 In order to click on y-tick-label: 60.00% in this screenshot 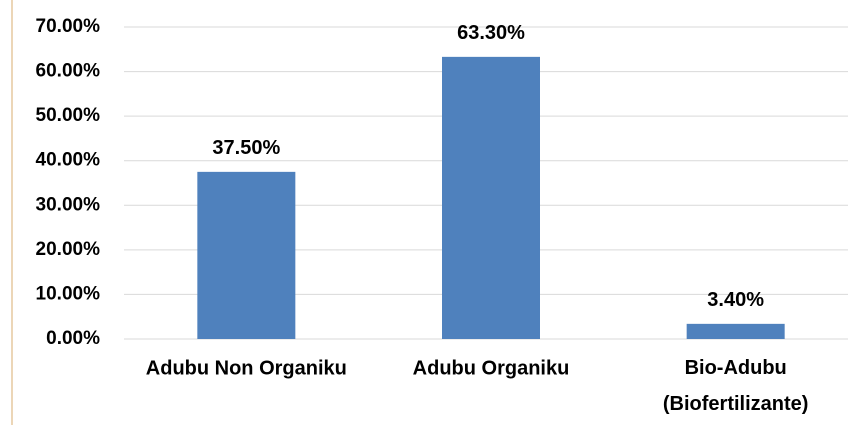, I will do `click(68, 71)`.